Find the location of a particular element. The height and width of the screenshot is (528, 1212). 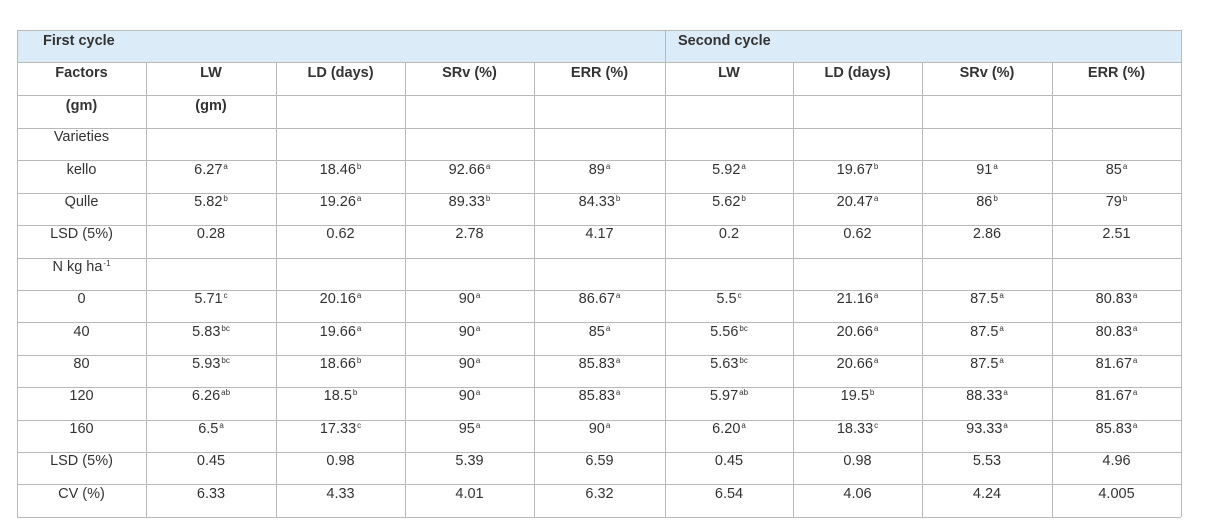

data-cell: 4.17 is located at coordinates (599, 234).